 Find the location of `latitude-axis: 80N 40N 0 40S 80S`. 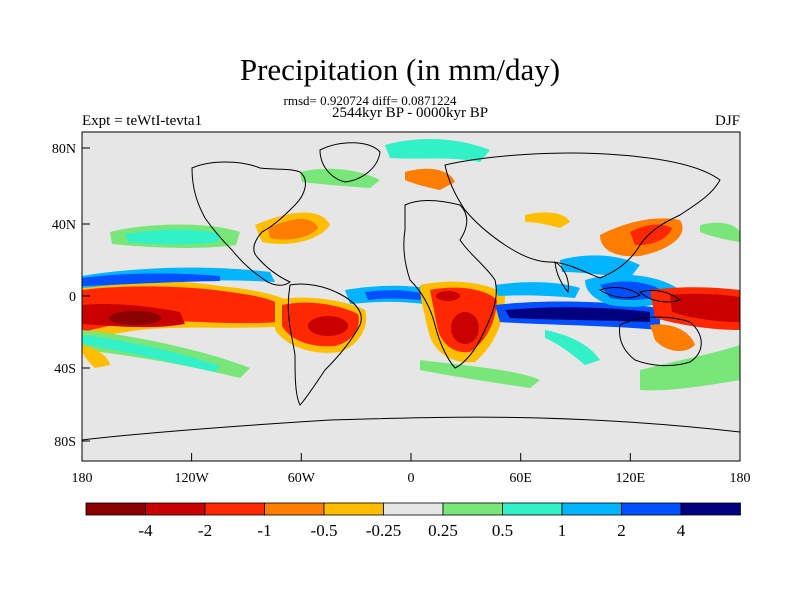

latitude-axis: 80N 40N 0 40S 80S is located at coordinates (71, 296).